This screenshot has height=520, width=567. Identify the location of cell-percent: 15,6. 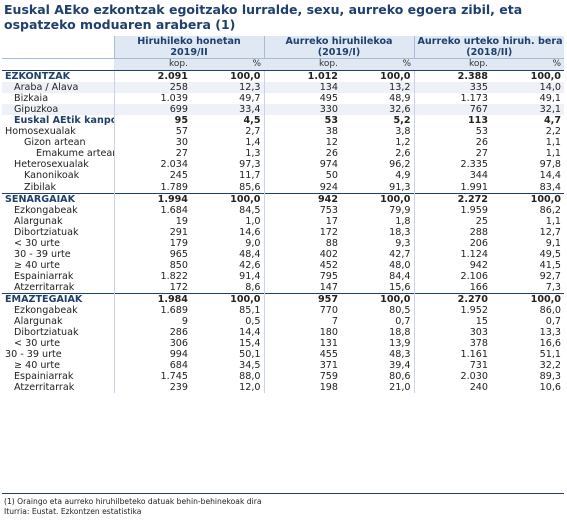
(400, 287).